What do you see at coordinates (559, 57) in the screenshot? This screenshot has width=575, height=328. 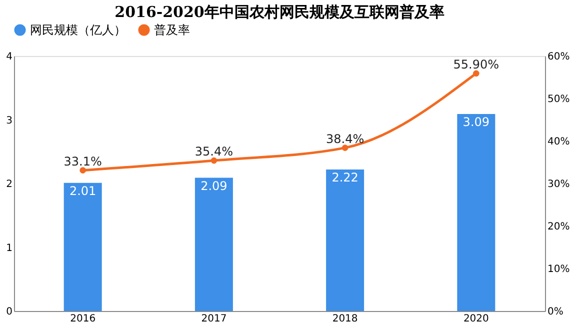 I see `y2-tick-label: 60%` at bounding box center [559, 57].